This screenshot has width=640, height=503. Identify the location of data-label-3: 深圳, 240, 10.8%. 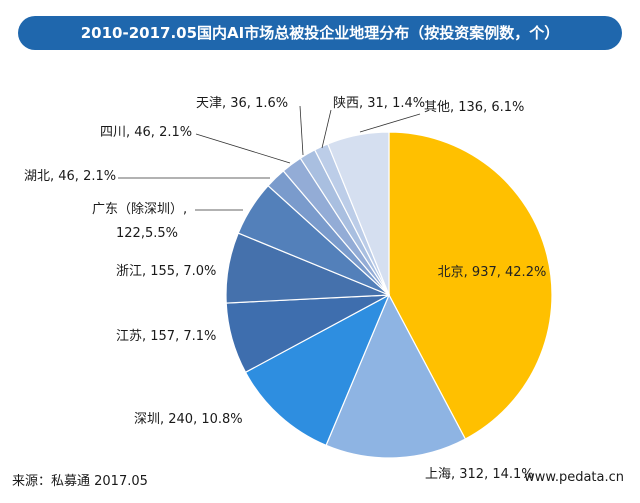
(188, 419).